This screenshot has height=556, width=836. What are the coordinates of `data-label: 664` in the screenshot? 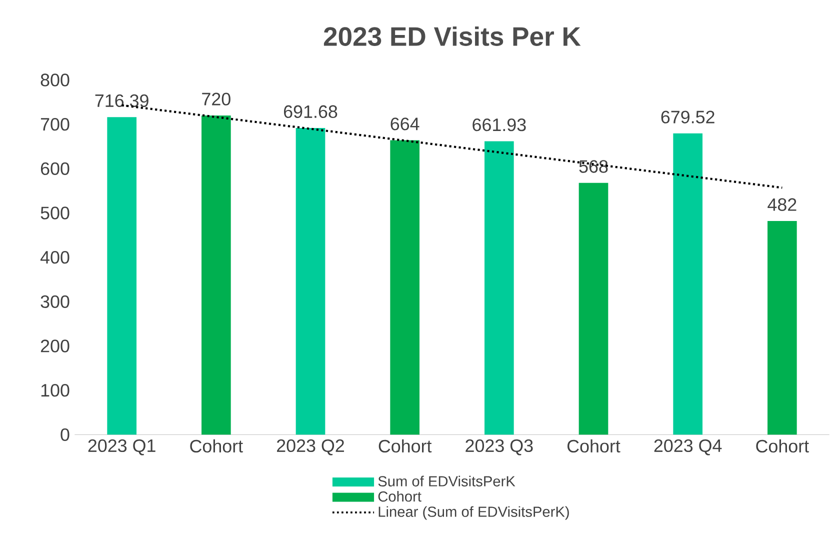 It's located at (405, 124).